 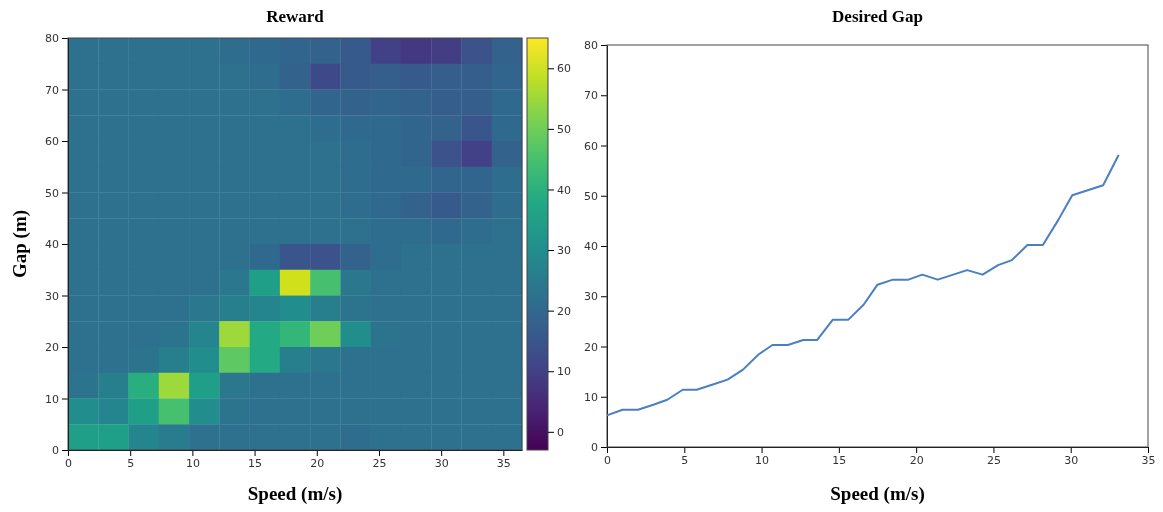 I want to click on color-bar-label: 50, so click(x=564, y=129).